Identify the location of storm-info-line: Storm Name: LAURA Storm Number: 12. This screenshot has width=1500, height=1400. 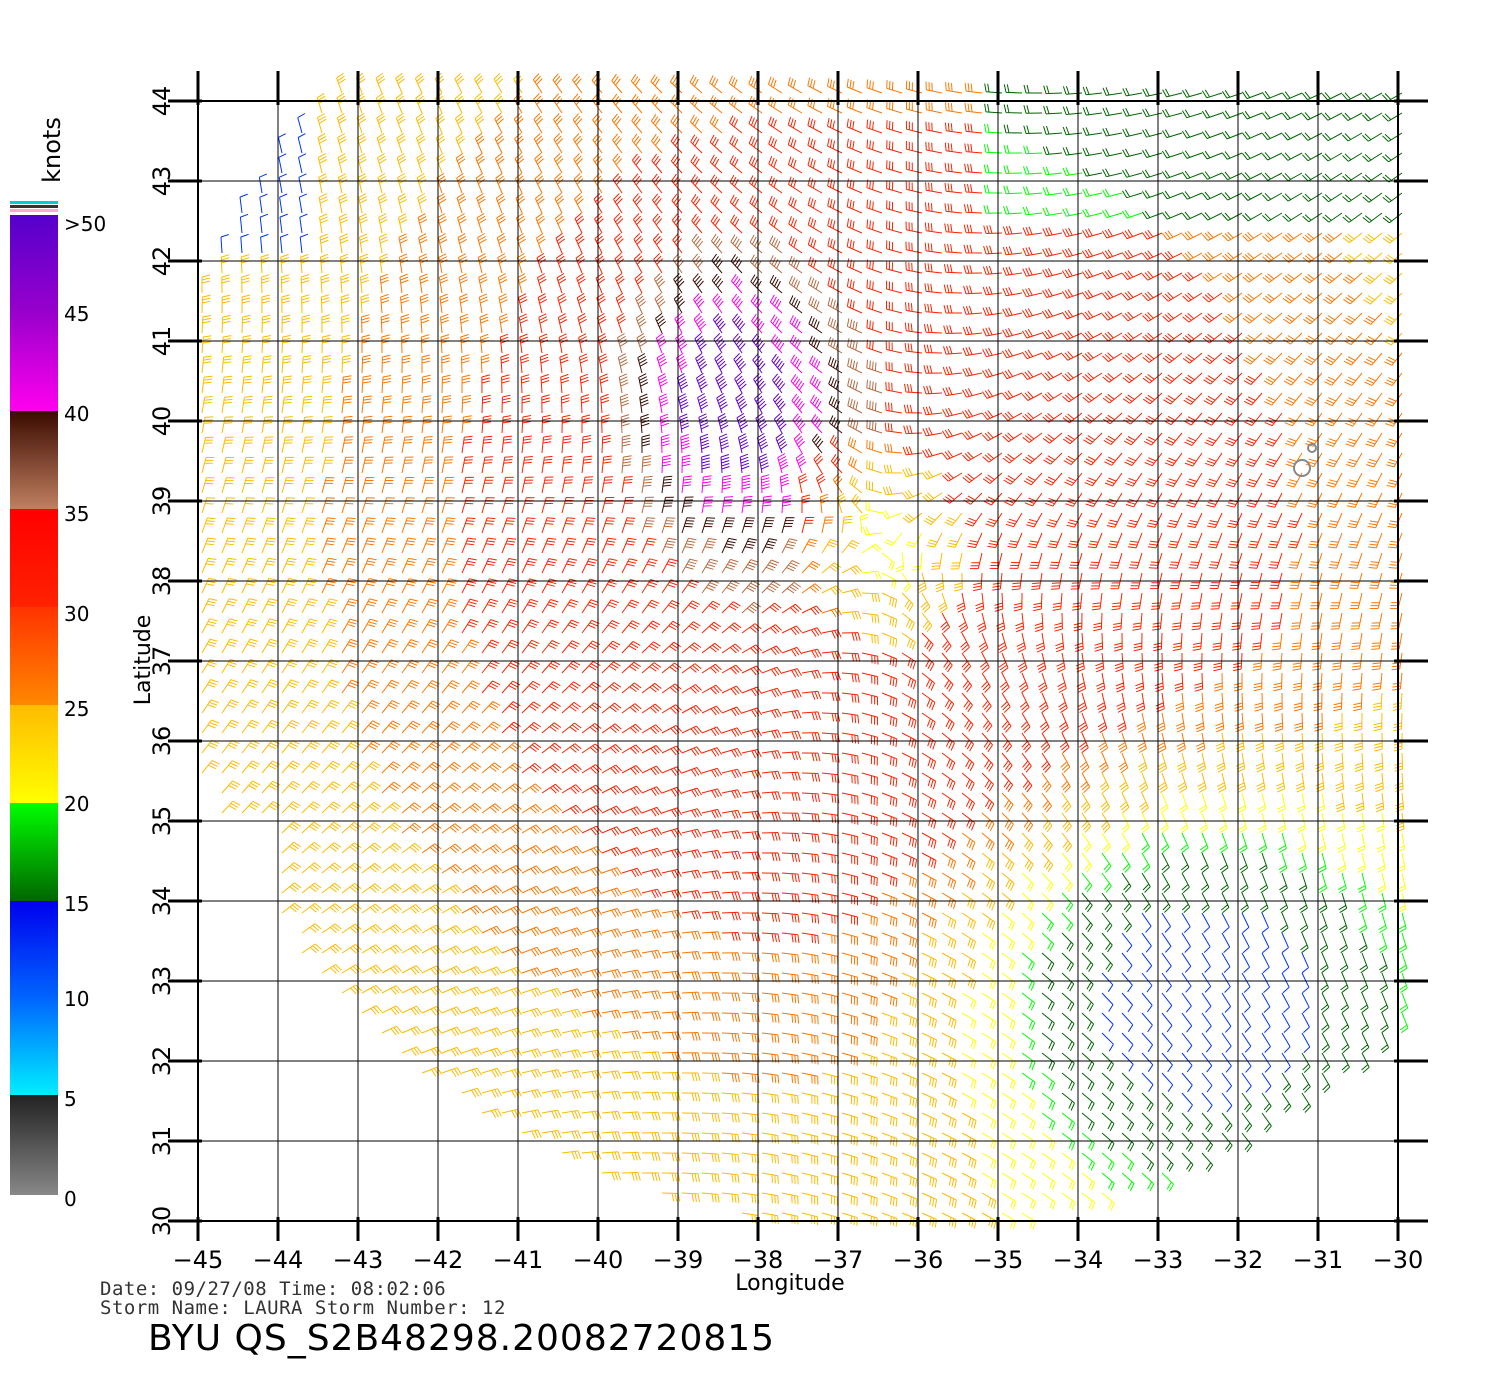
(303, 1308).